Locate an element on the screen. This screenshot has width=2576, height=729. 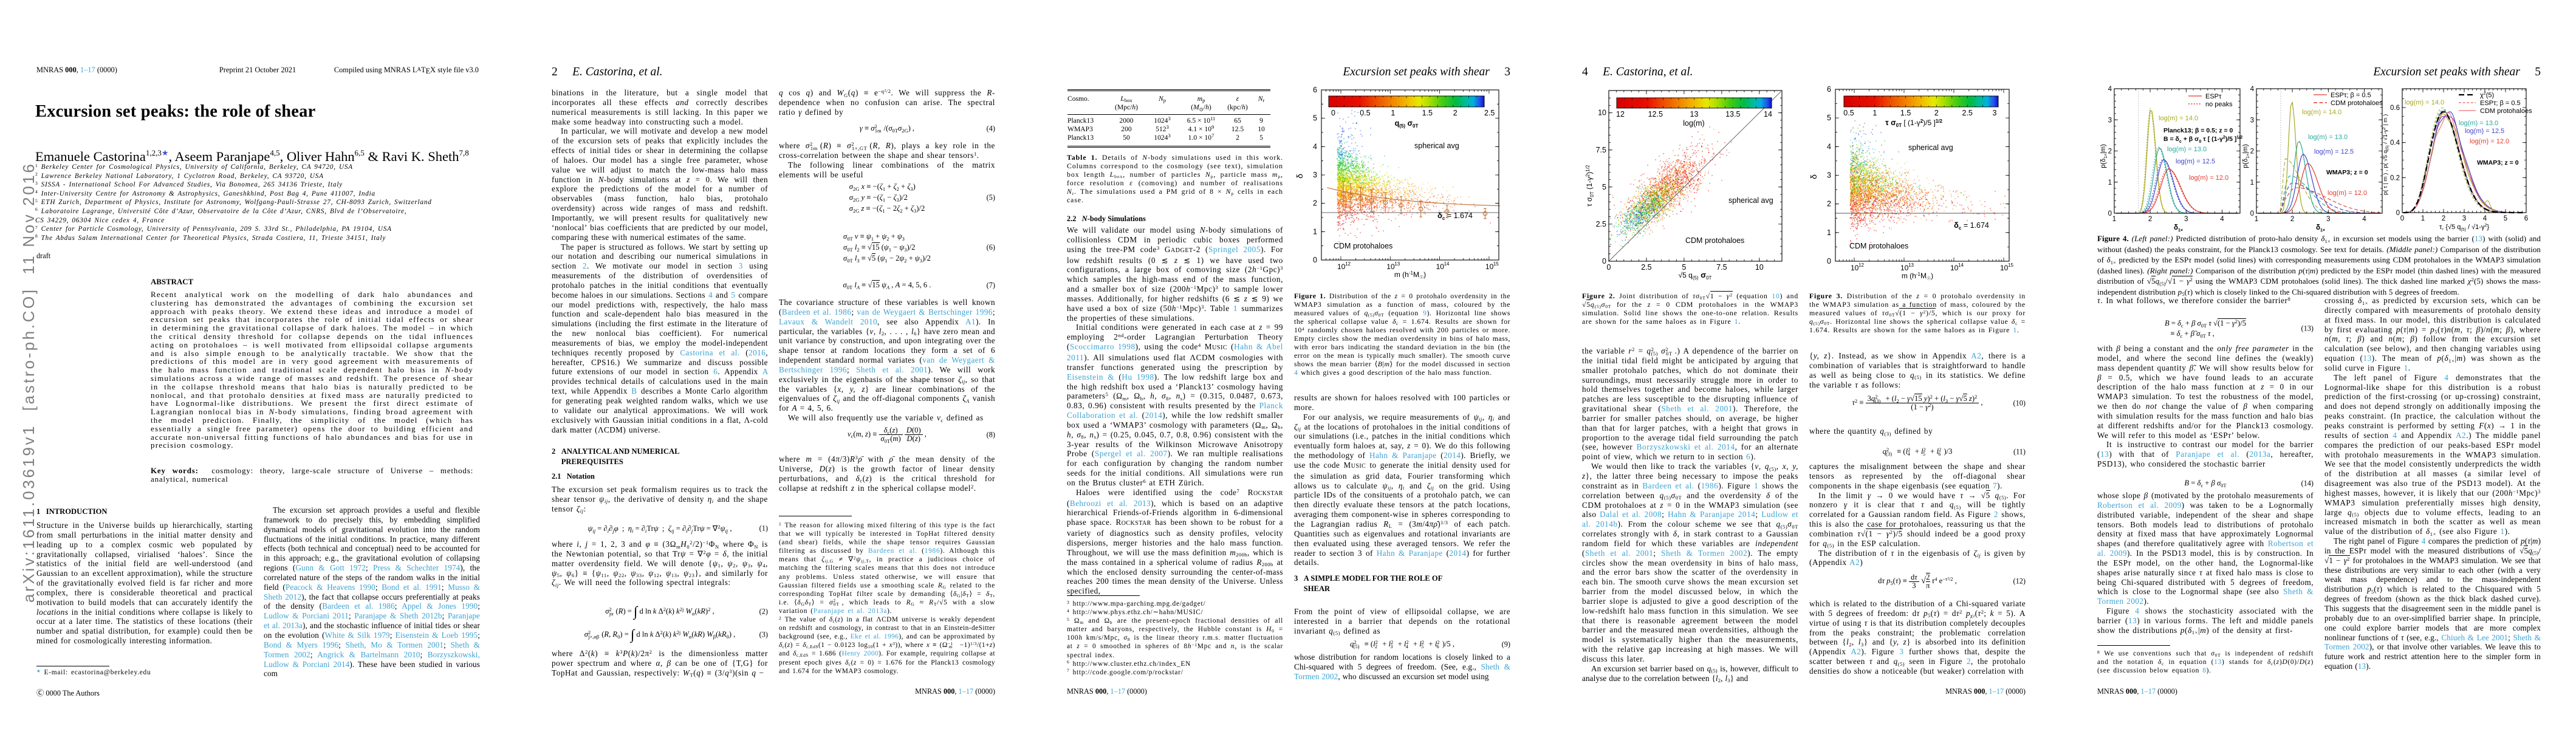
svg-text: ESPτ is located at coordinates (2213, 97).